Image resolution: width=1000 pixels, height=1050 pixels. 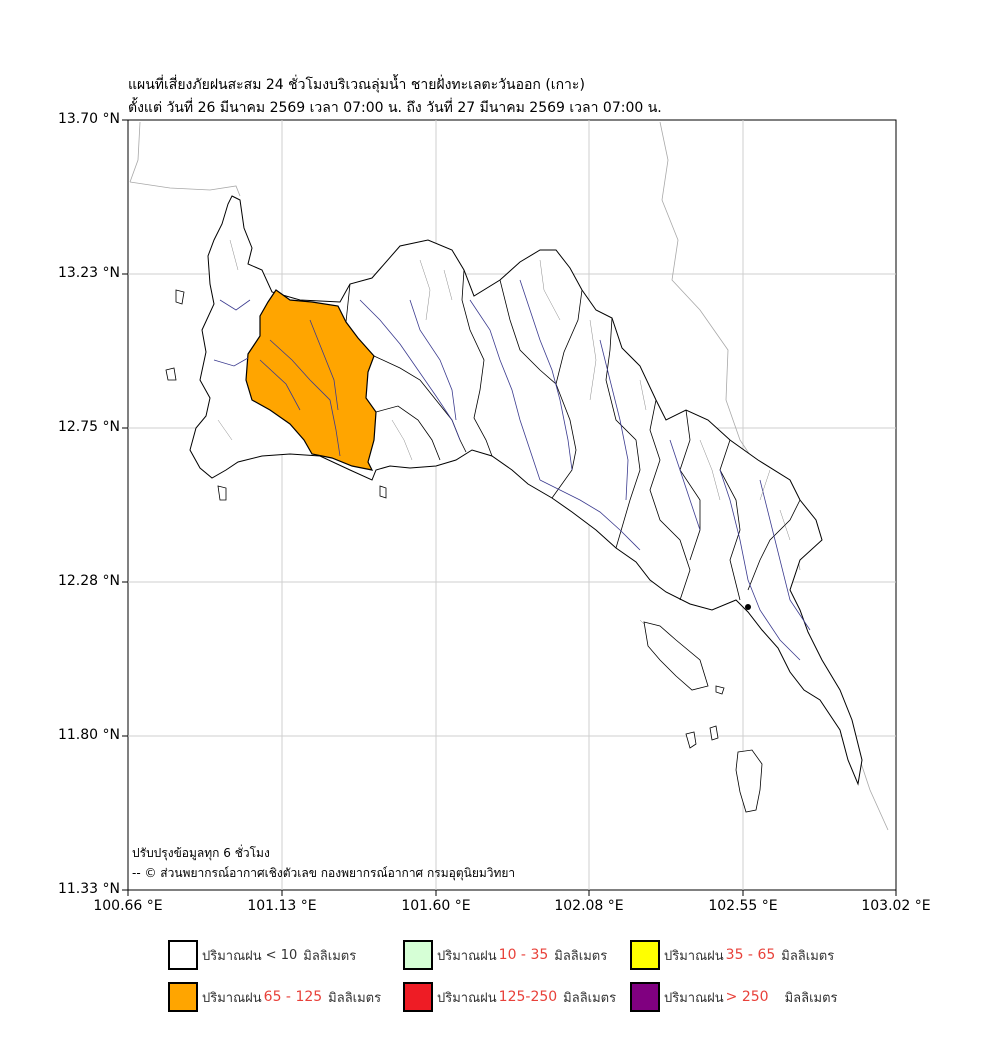 I want to click on island-koh-chang, so click(x=676, y=656).